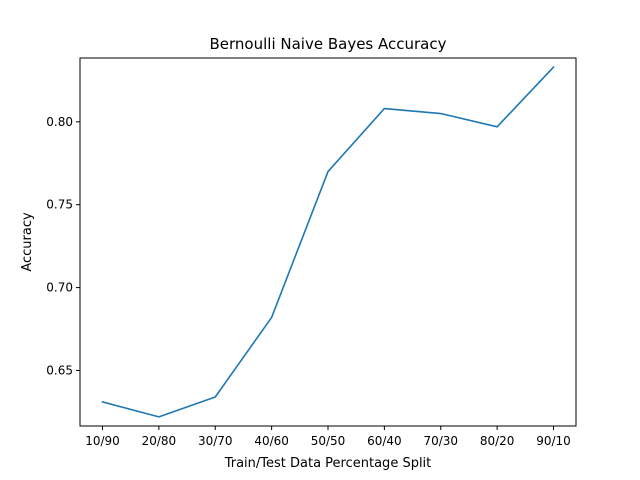 The width and height of the screenshot is (640, 480). Describe the element at coordinates (328, 463) in the screenshot. I see `x-axis-label: Train/Test Data Percentage Split` at that location.